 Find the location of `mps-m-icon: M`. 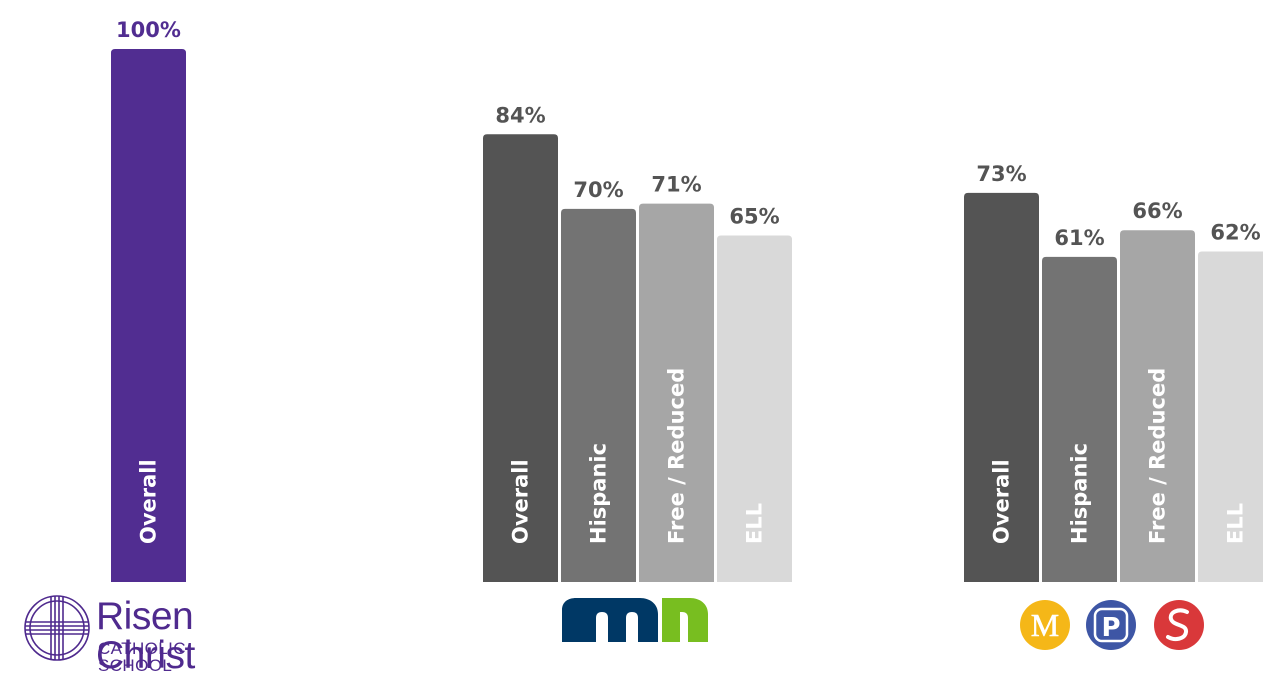

mps-m-icon: M is located at coordinates (1045, 625).